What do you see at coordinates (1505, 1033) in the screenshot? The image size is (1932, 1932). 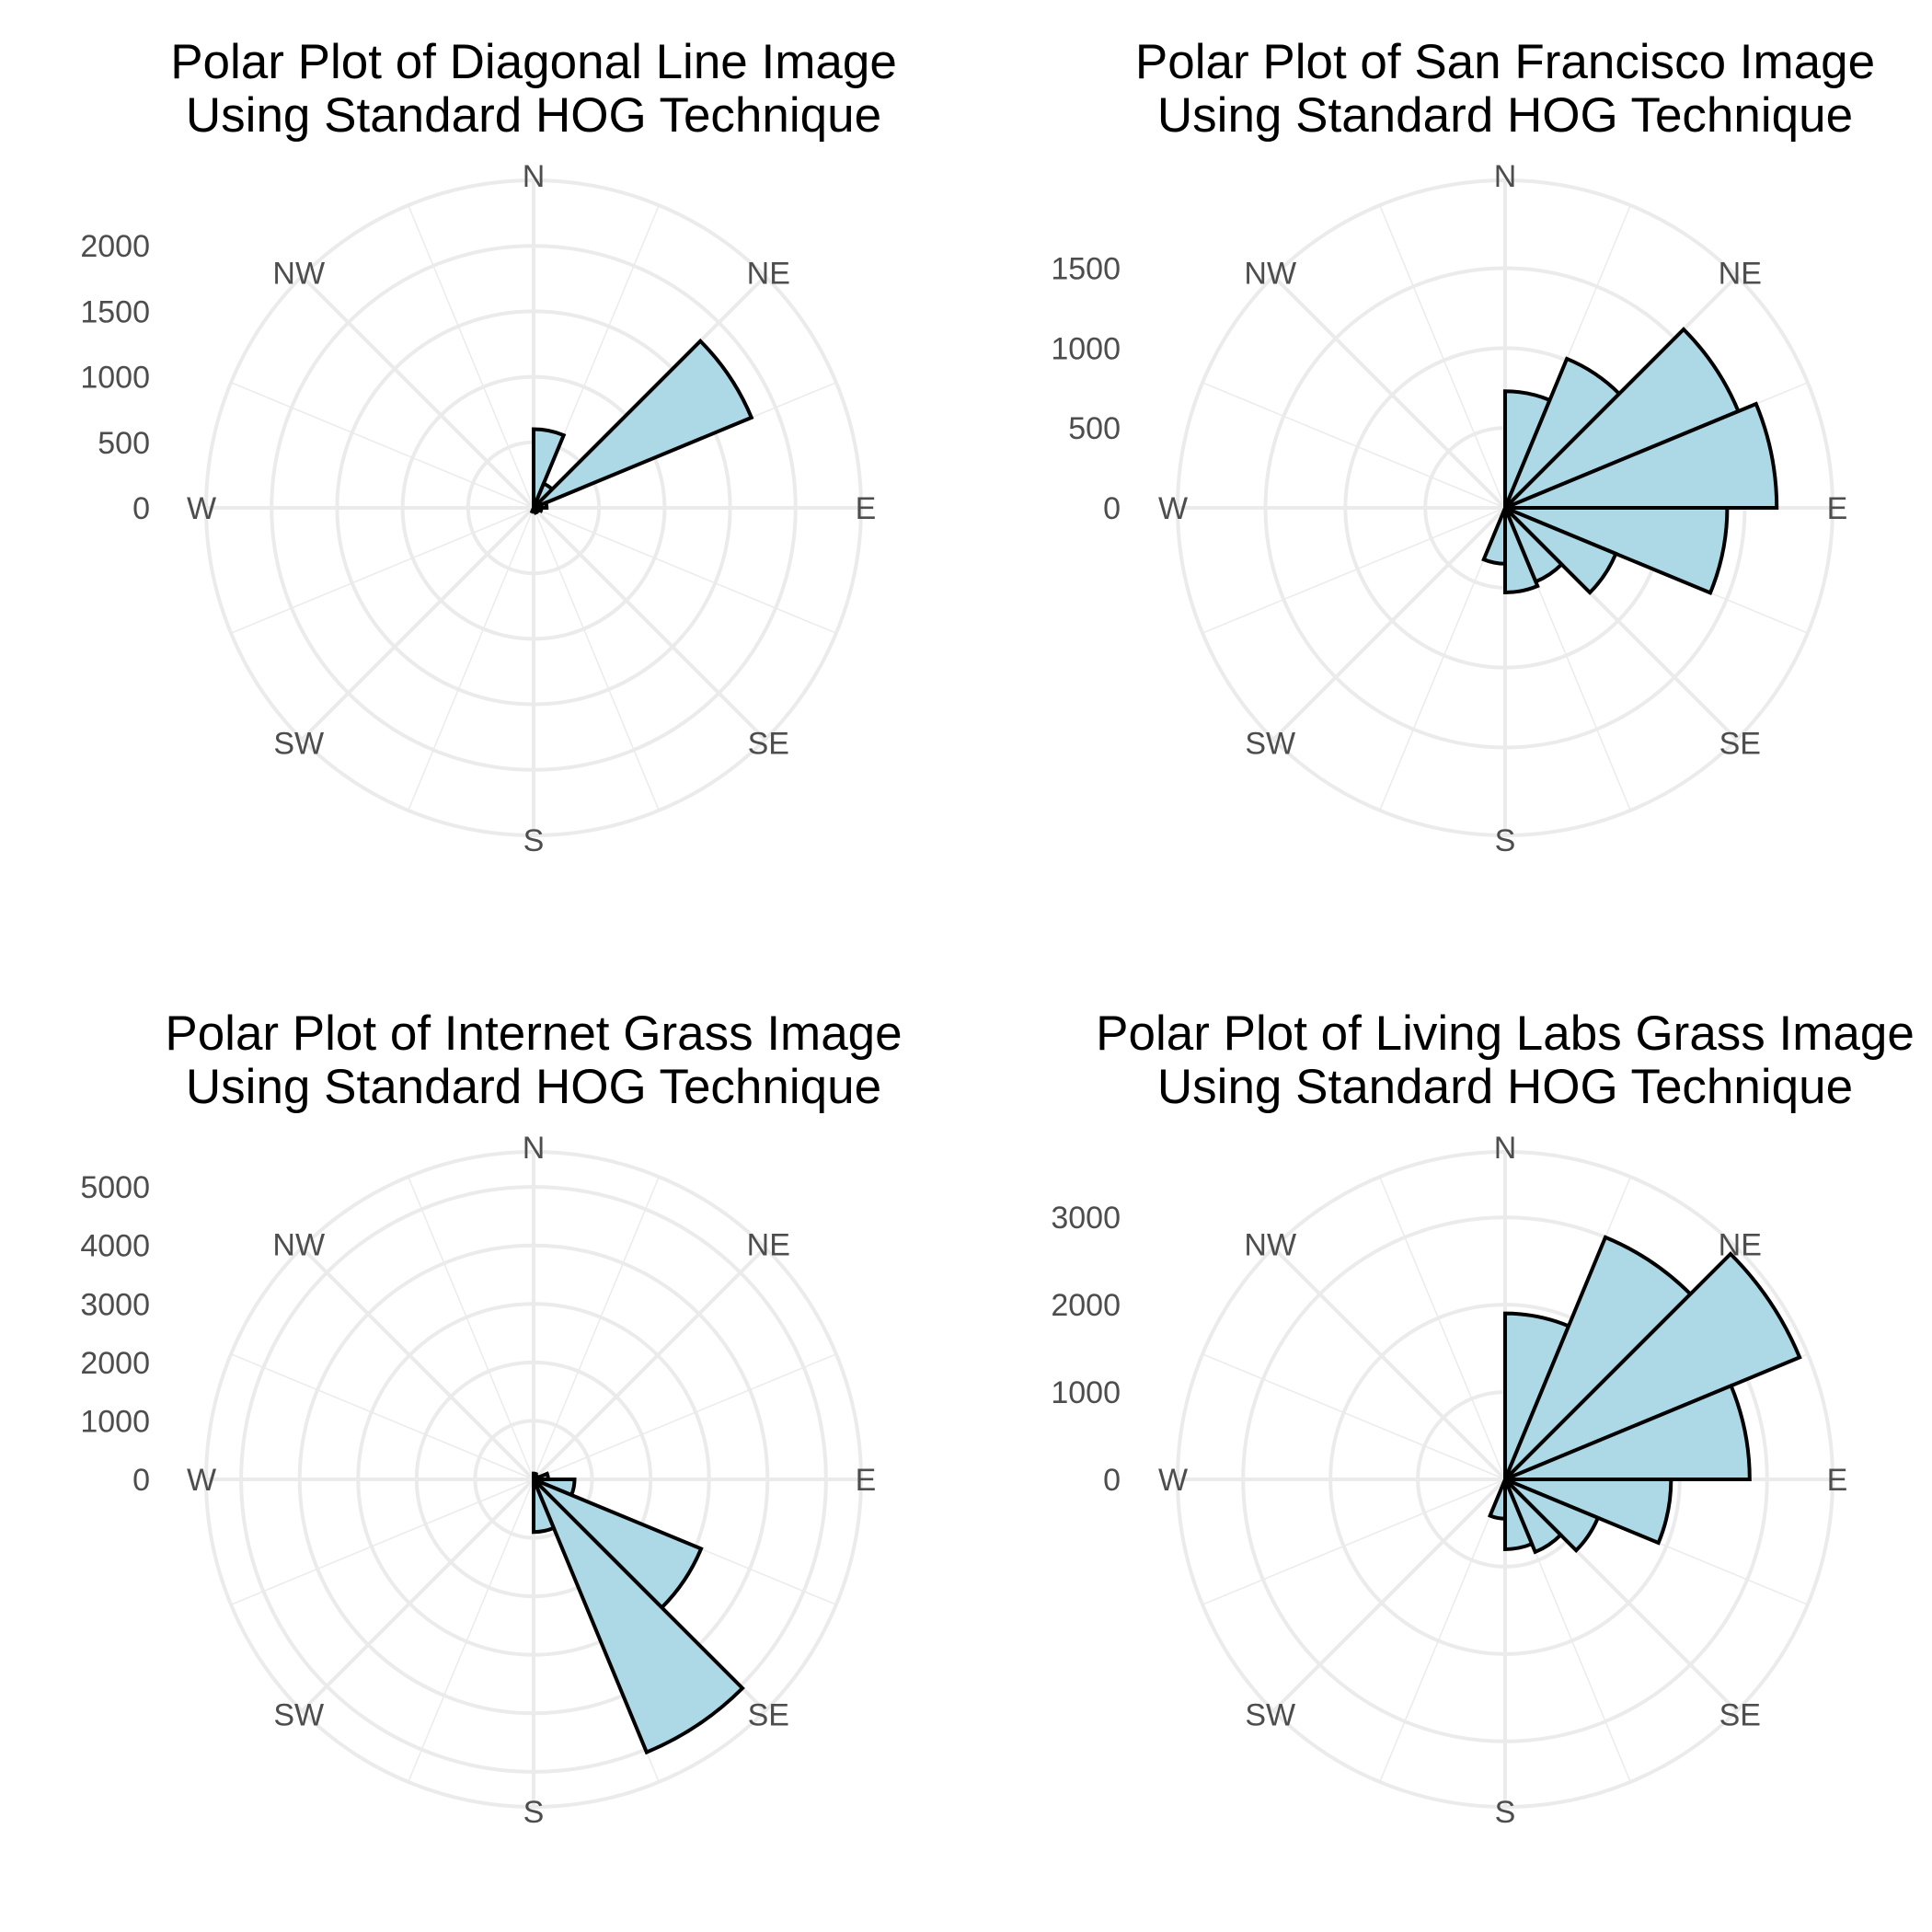 I see `chart-title-line: Polar Plot of Living Labs Grass Image` at bounding box center [1505, 1033].